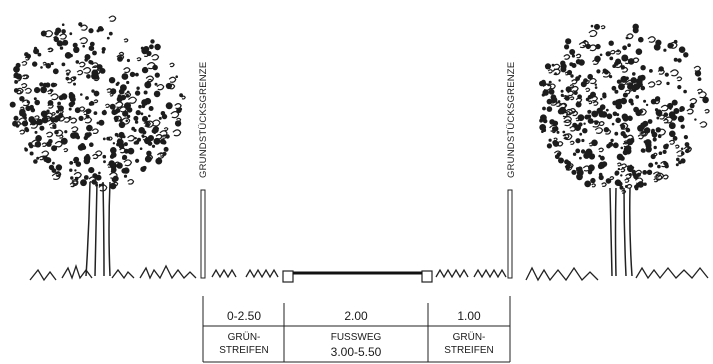 The image size is (713, 364). Describe the element at coordinates (97, 103) in the screenshot. I see `left-tree-crown` at that location.